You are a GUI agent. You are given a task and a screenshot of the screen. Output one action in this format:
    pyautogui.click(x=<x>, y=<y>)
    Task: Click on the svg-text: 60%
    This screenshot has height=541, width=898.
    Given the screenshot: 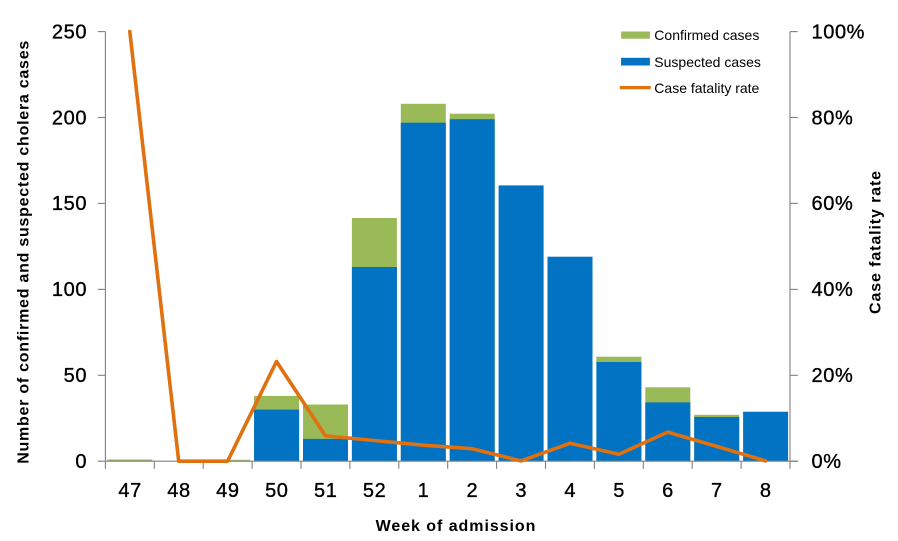 What is the action you would take?
    pyautogui.click(x=833, y=204)
    